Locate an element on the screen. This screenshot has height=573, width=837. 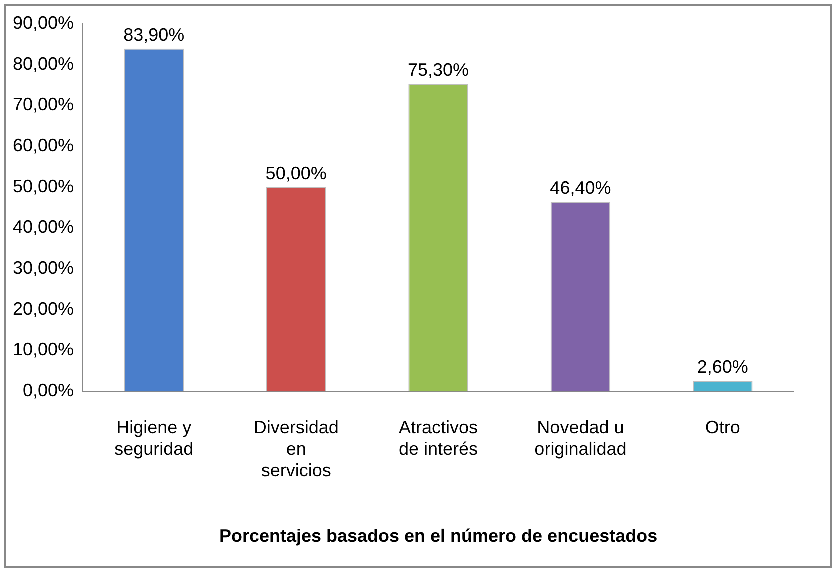
x-tick-label: Diversidad en servicios is located at coordinates (296, 449).